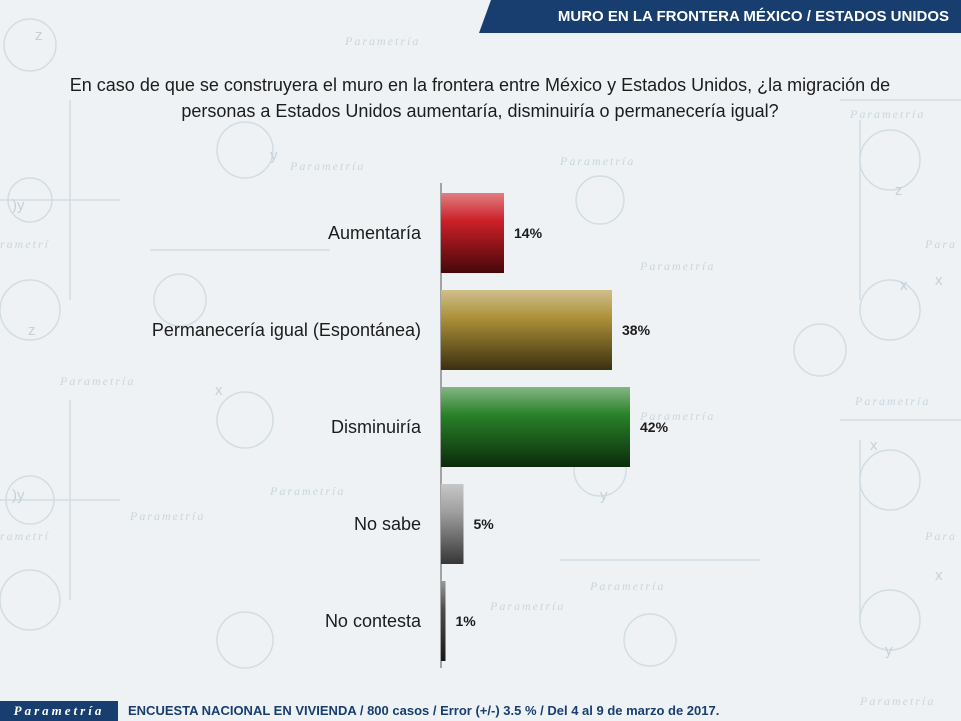 The width and height of the screenshot is (961, 721). I want to click on value-label: 5%, so click(484, 524).